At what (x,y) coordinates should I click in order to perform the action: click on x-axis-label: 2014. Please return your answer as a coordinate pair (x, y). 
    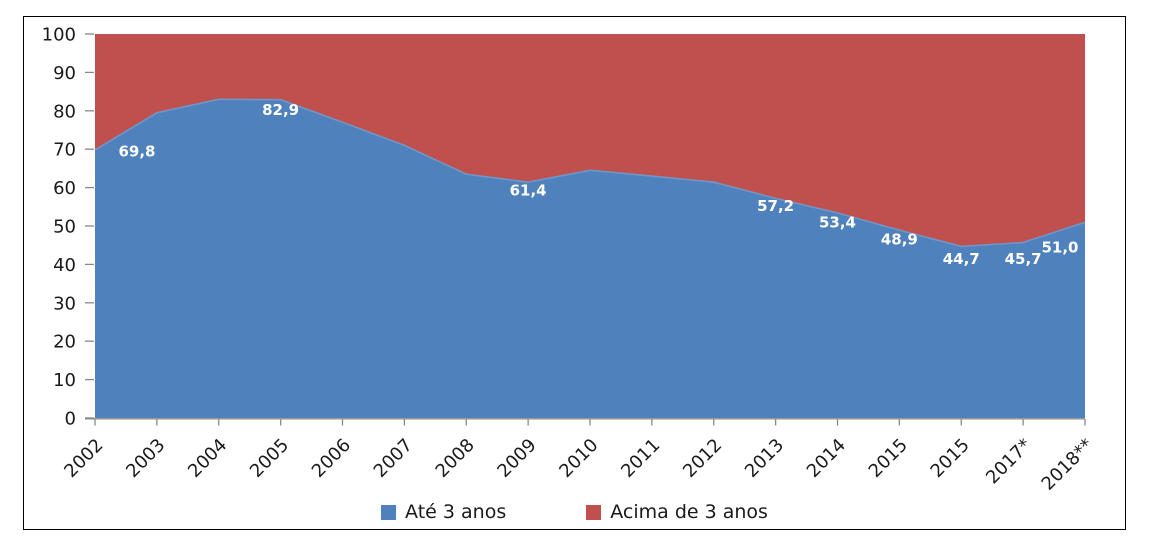
    Looking at the image, I should click on (826, 458).